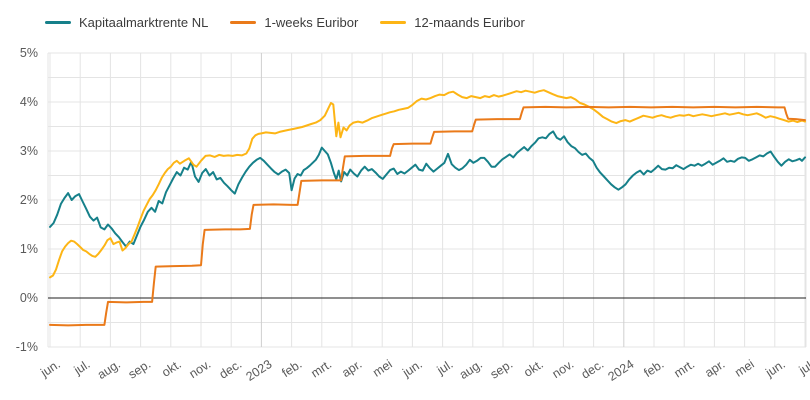 Image resolution: width=810 pixels, height=400 pixels. What do you see at coordinates (28, 249) in the screenshot?
I see `y-tick-label: 1%` at bounding box center [28, 249].